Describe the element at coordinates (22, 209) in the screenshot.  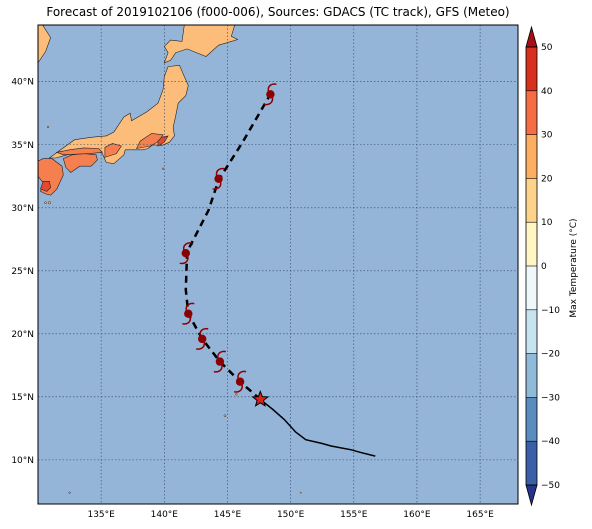
I see `lat-tick-label: 30°N` at that location.